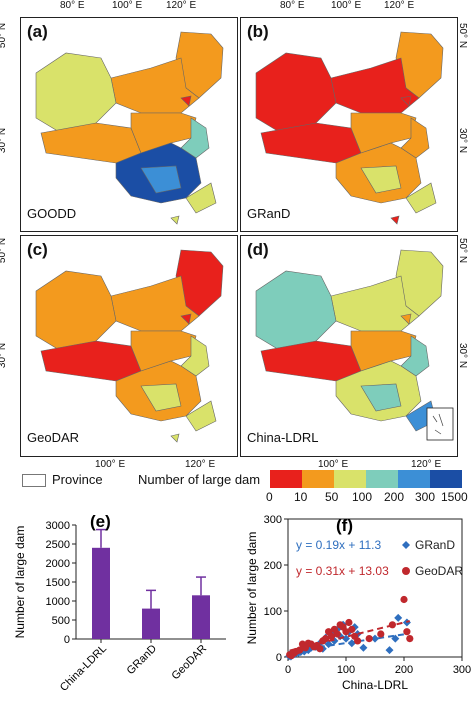 The image size is (474, 709). I want to click on panel-tag: (c), so click(37, 249).